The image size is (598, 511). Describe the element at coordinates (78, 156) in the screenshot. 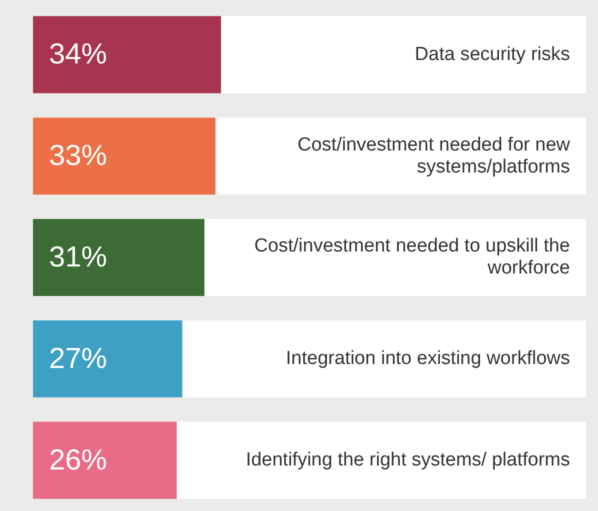

I see `data-label: 33%` at that location.